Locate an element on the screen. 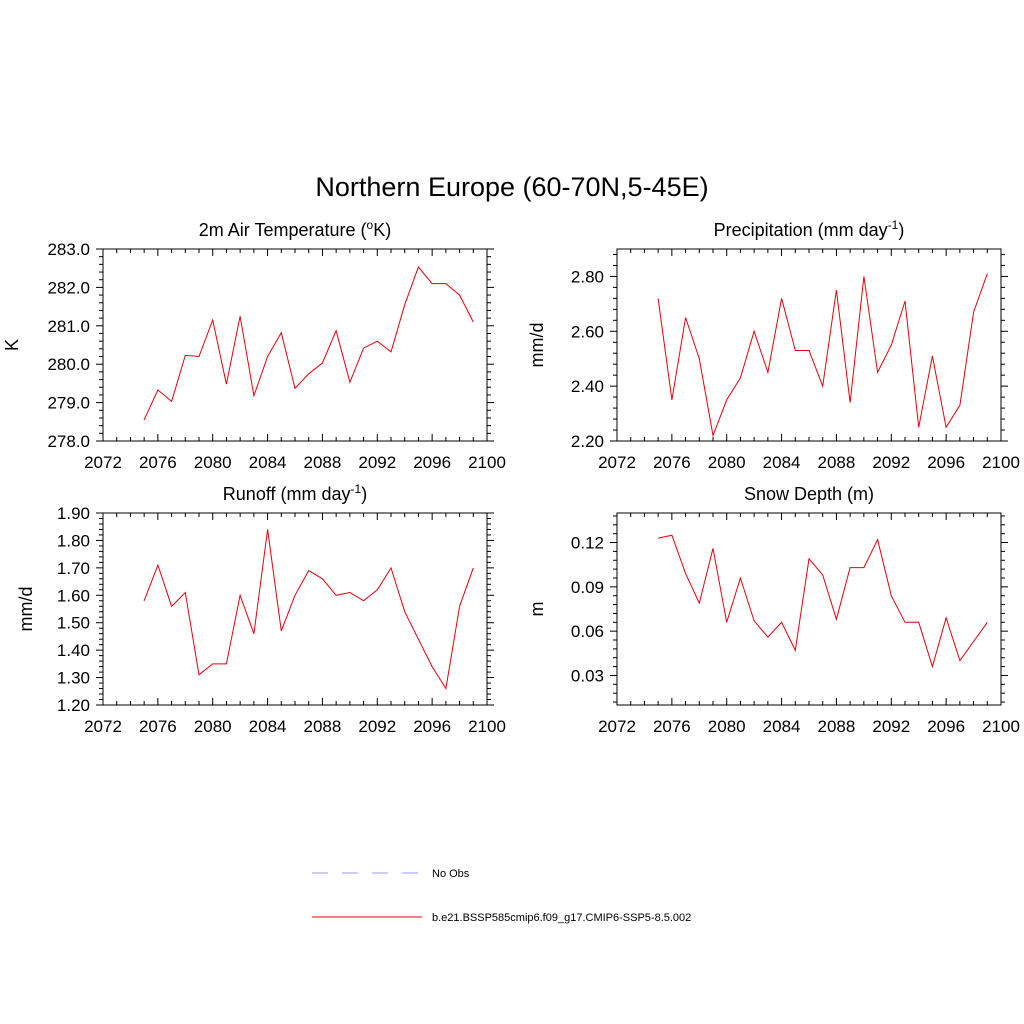 The height and width of the screenshot is (1024, 1024). panel-title: Precipitation (mm day-1) is located at coordinates (809, 229).